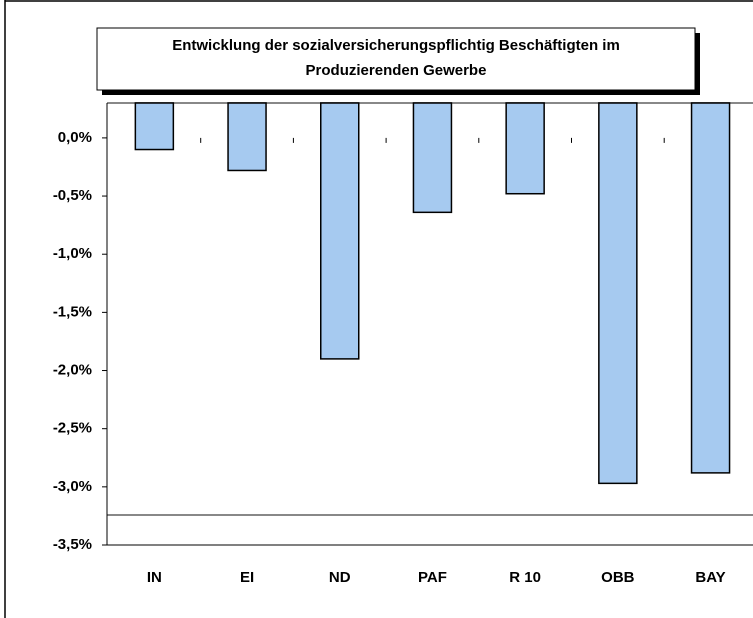 This screenshot has height=618, width=753. Describe the element at coordinates (72, 253) in the screenshot. I see `y-tick-label: -1,0%` at that location.